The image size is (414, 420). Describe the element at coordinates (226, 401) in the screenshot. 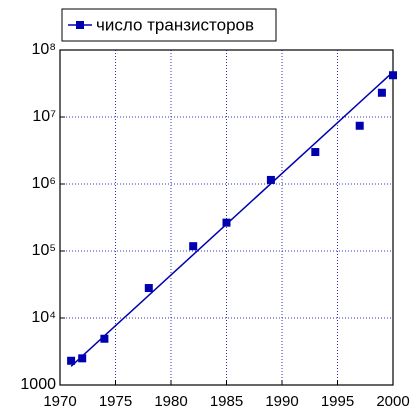

I see `x-tick-label: 1985` at that location.